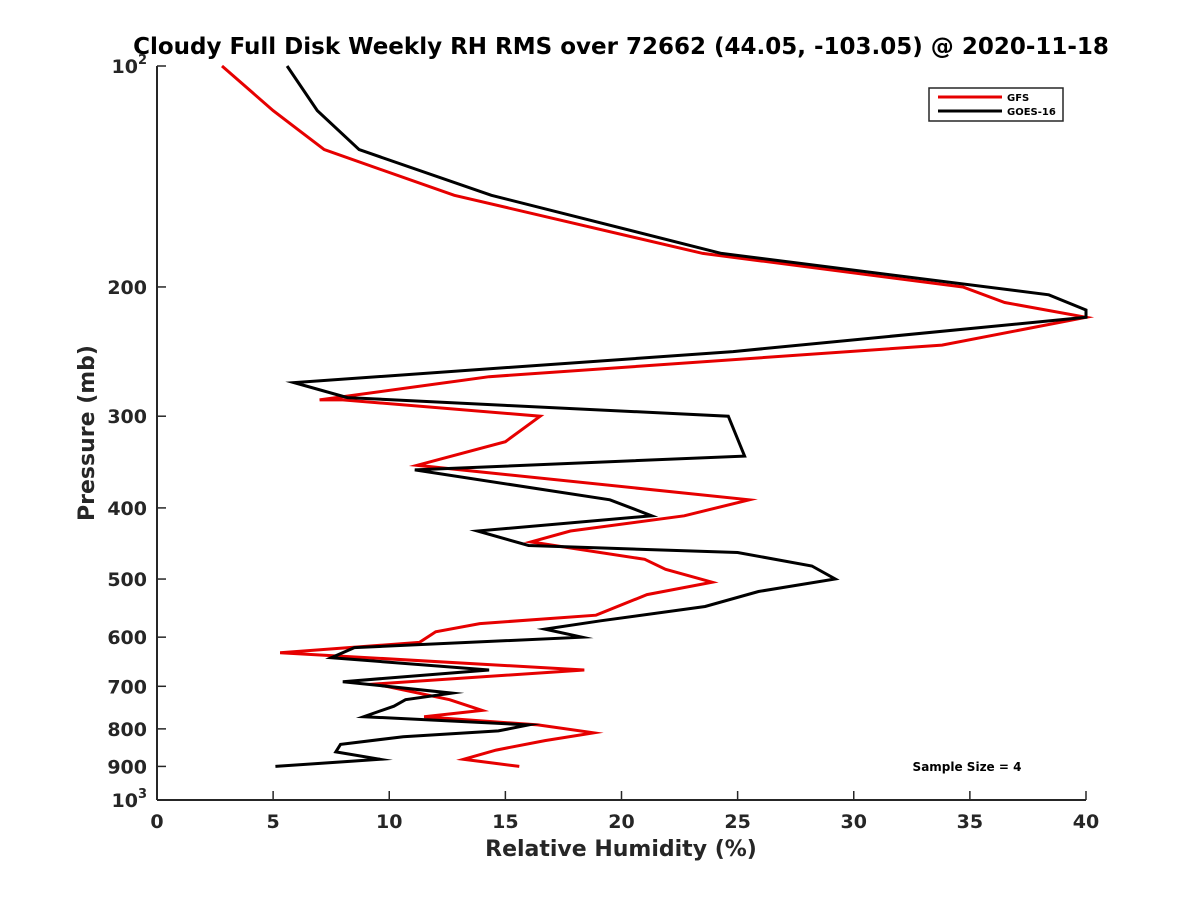 This screenshot has height=900, width=1200. Describe the element at coordinates (127, 288) in the screenshot. I see `y-tick-label: 200` at that location.